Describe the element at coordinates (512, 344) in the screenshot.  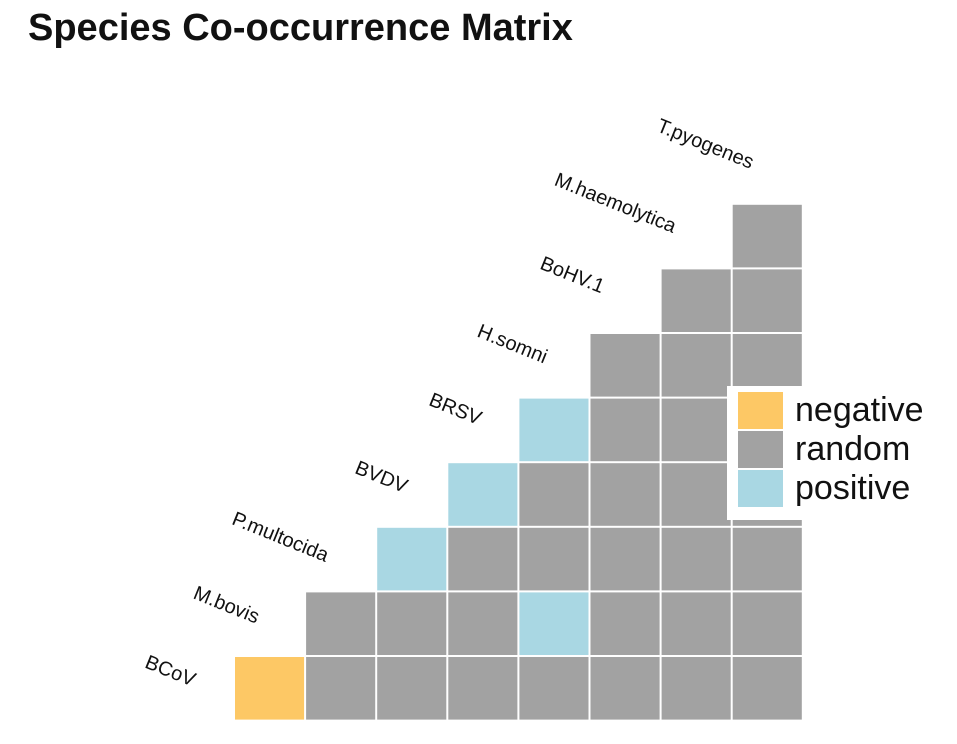
I see `species-label: H.somni` at that location.